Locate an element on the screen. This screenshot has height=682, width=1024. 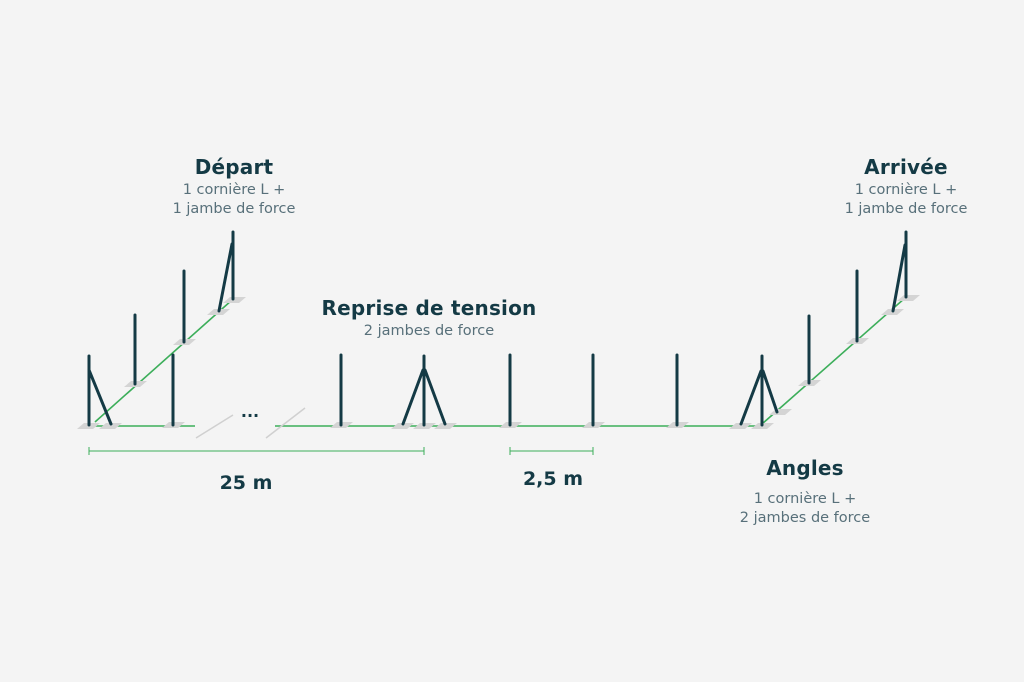
angles-line2: 2 jambes de force is located at coordinates (805, 518).